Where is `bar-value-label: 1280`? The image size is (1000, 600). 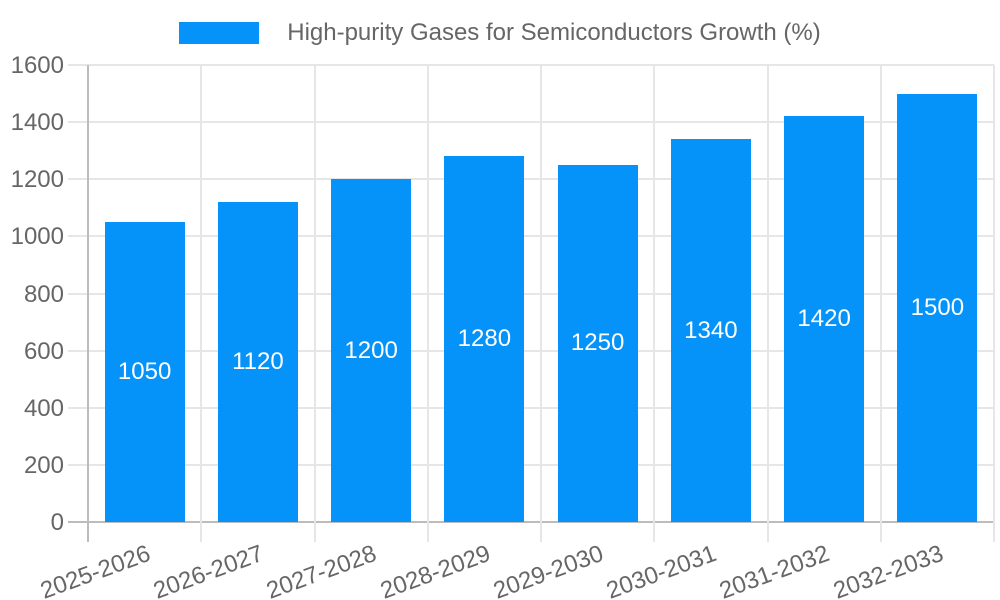
bar-value-label: 1280 is located at coordinates (484, 339).